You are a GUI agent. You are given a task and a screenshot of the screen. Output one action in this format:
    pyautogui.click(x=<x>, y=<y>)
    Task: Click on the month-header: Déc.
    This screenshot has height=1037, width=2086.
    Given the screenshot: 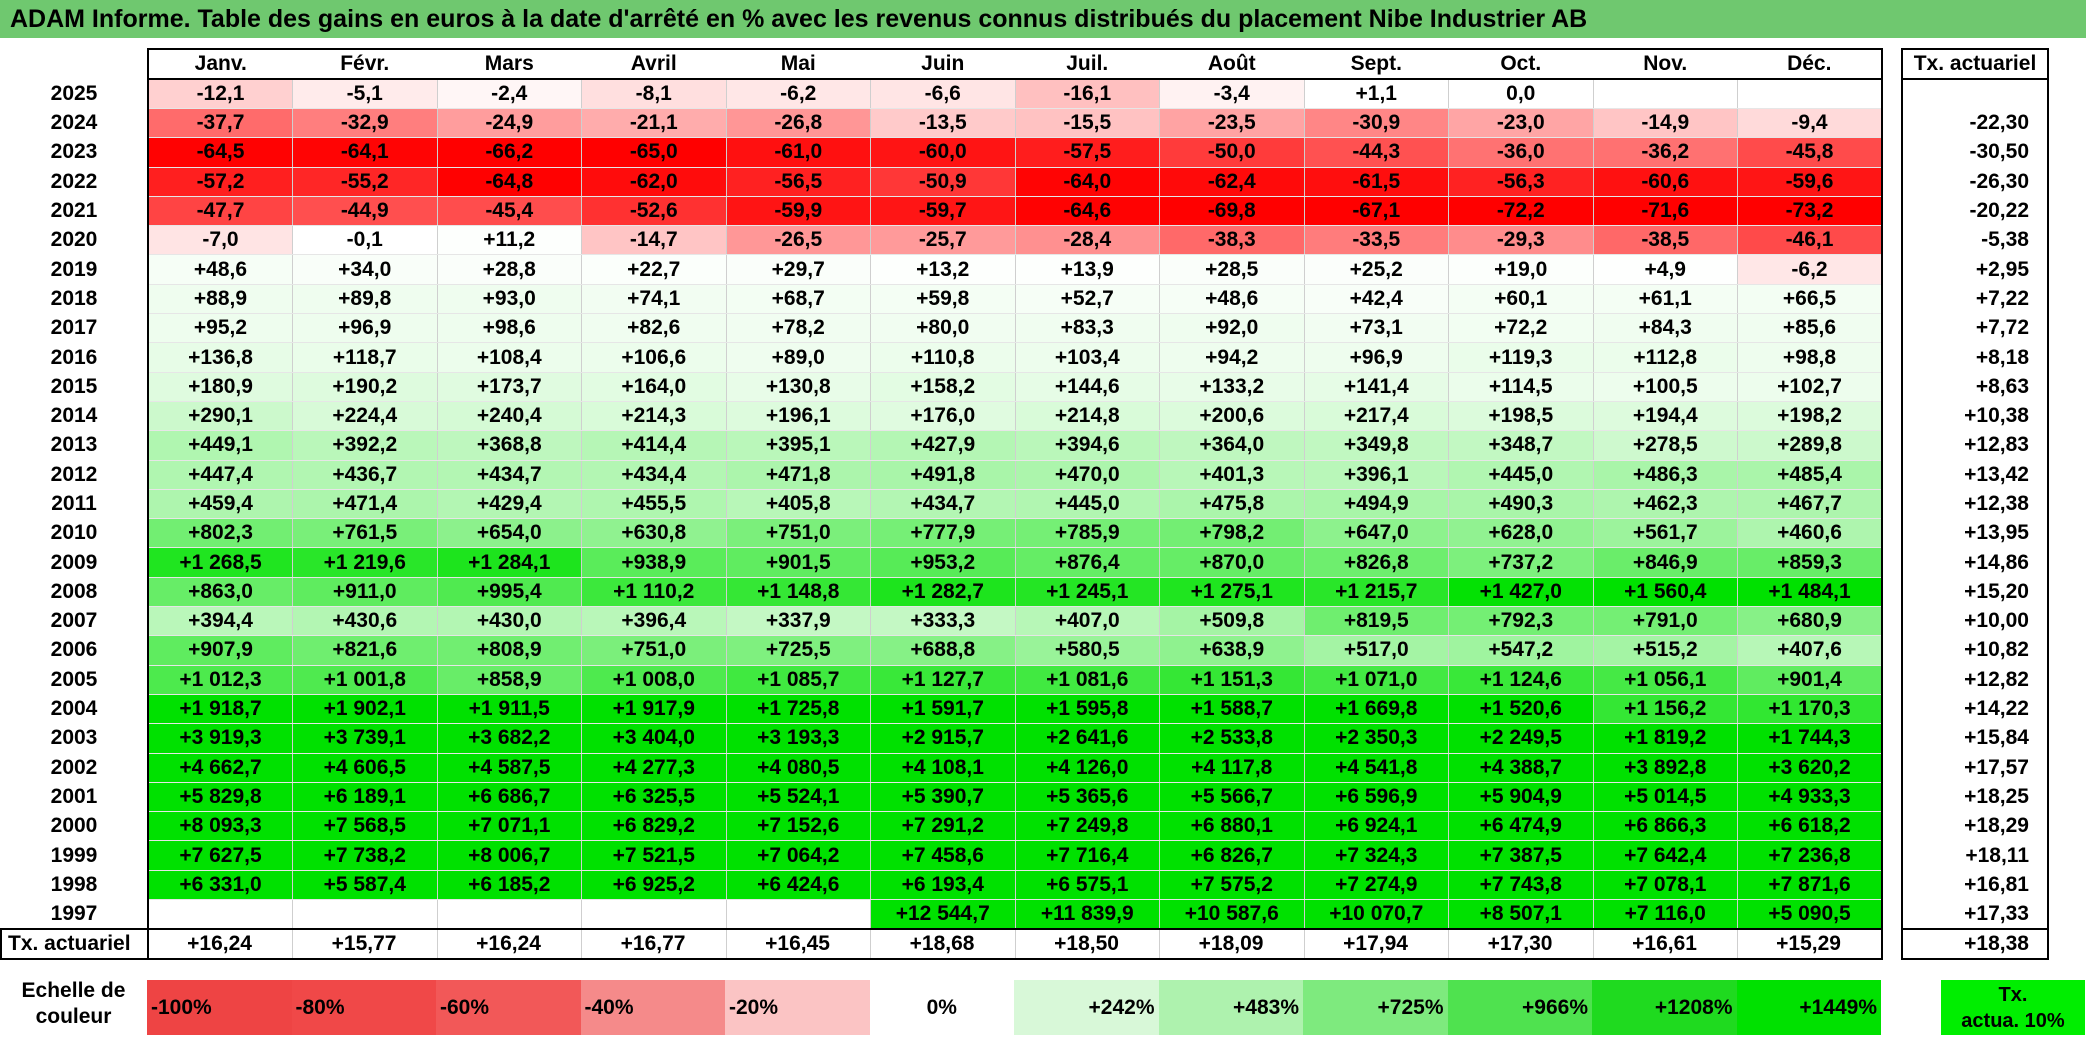 What is the action you would take?
    pyautogui.click(x=1810, y=64)
    